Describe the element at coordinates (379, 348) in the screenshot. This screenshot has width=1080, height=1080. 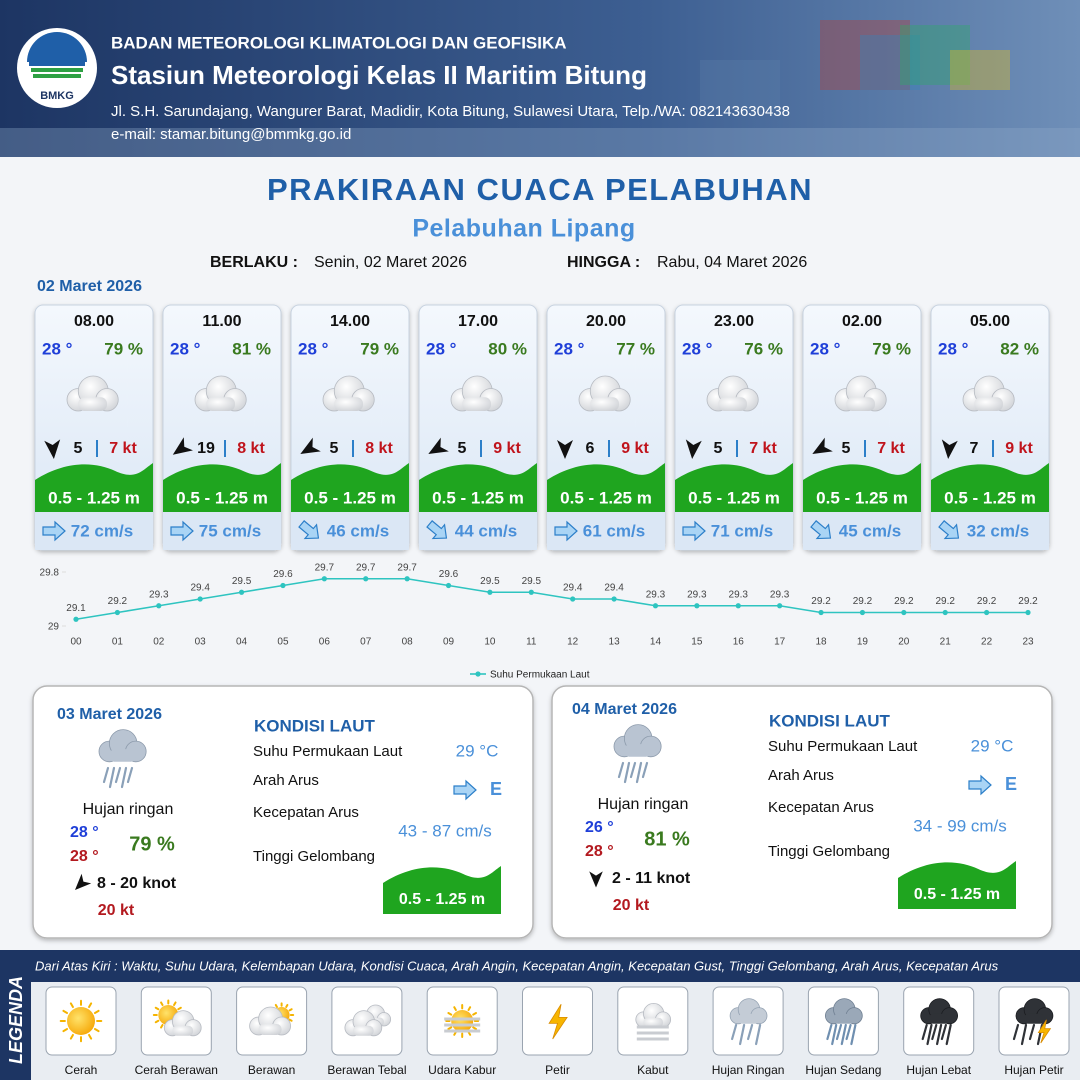
I see `card-humidity: 79 %` at that location.